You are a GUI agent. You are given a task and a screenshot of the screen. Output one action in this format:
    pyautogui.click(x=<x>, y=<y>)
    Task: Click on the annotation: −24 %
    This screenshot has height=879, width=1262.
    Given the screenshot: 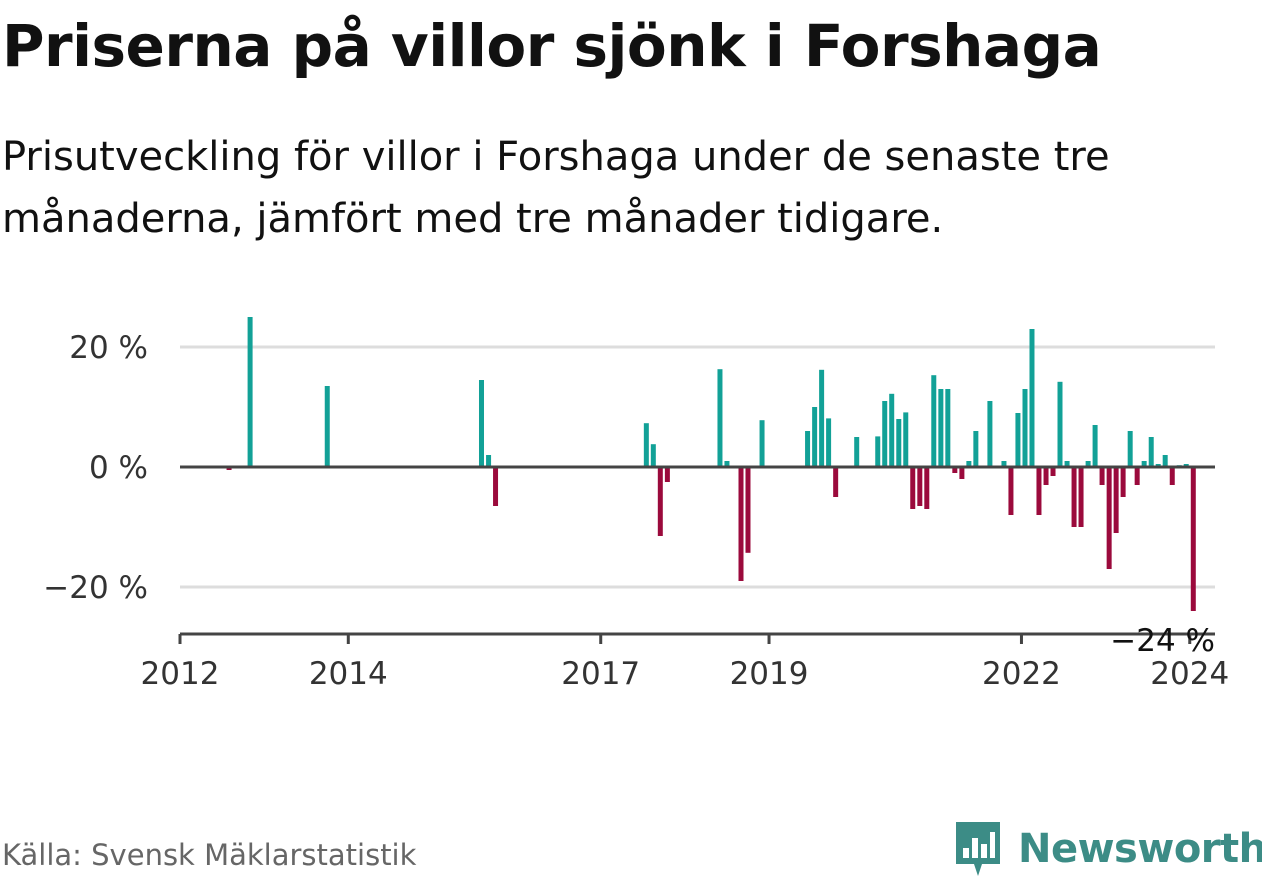 What is the action you would take?
    pyautogui.click(x=1162, y=641)
    